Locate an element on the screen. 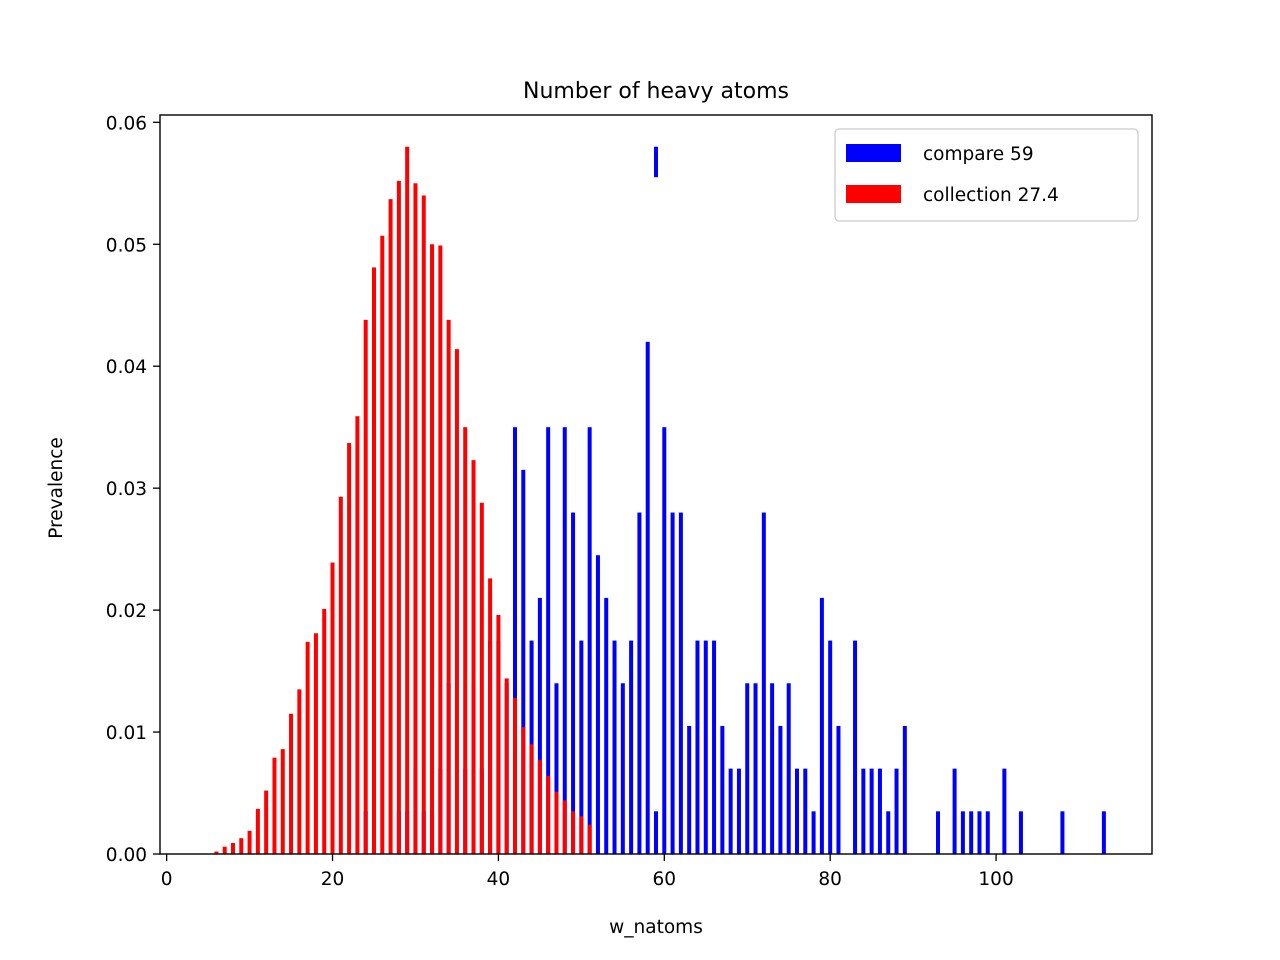 The width and height of the screenshot is (1280, 960). x-tick-label: 100 is located at coordinates (995, 879).